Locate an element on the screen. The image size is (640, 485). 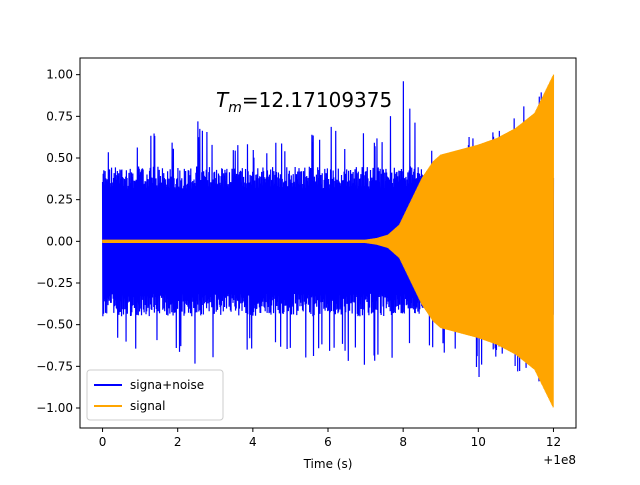
x-axis: 0 2 4 6 8 10 12 is located at coordinates (330, 438).